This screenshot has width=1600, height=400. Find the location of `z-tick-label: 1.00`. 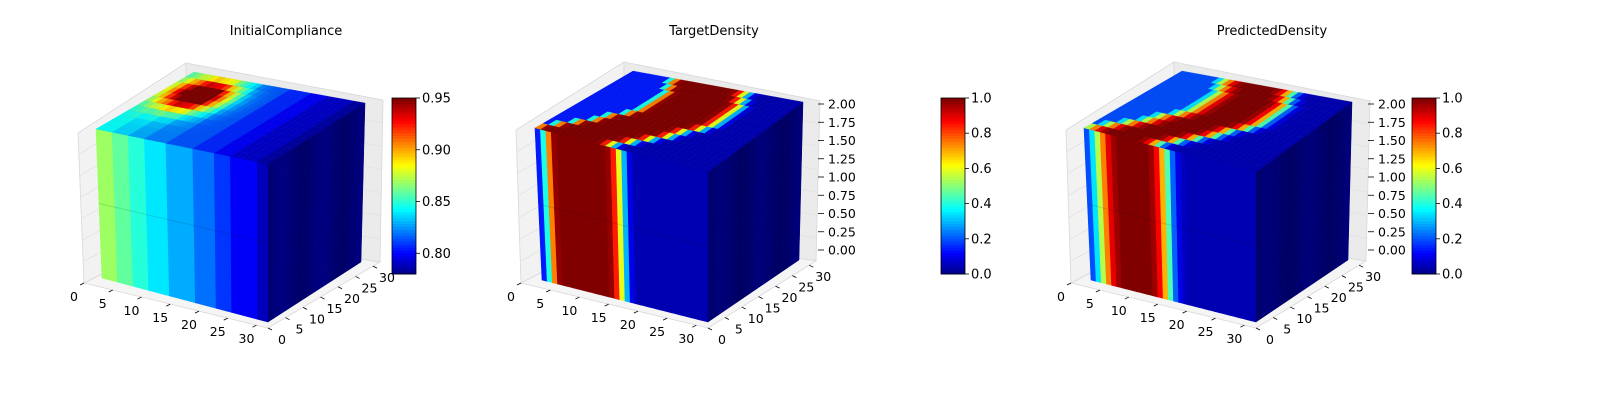

z-tick-label: 1.00 is located at coordinates (842, 177).